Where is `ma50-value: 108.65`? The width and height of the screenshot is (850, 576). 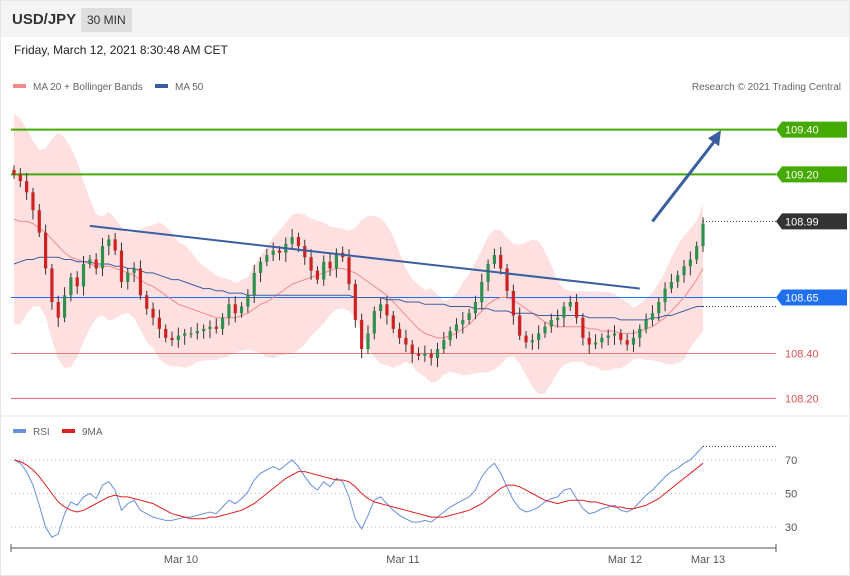 ma50-value: 108.65 is located at coordinates (802, 299).